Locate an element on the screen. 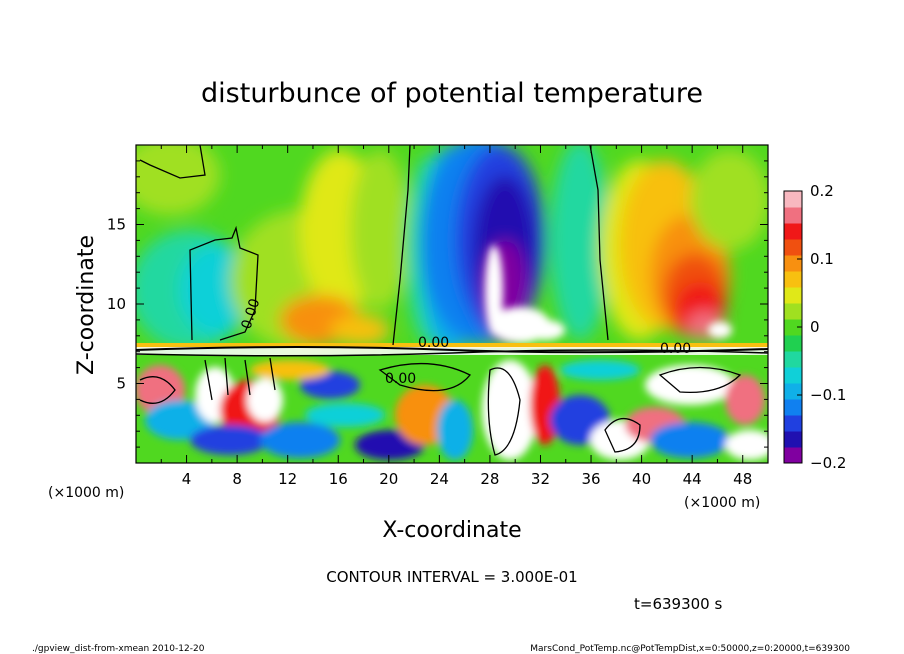  colorbar-tick-label: 0.1 is located at coordinates (822, 259).